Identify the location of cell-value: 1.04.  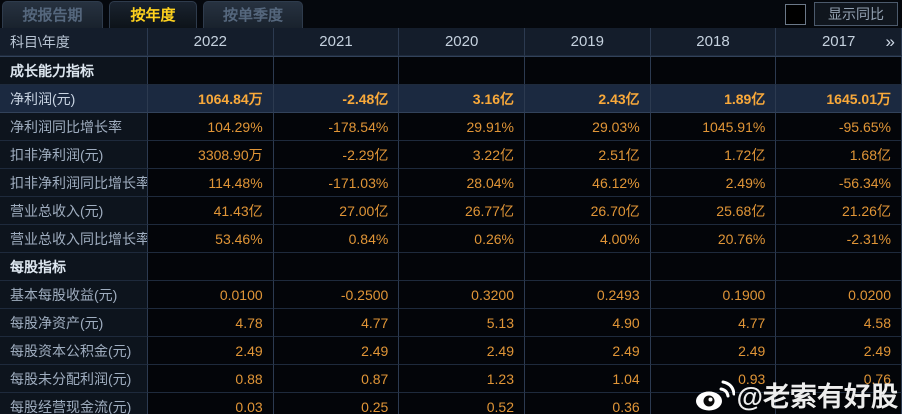
(587, 379).